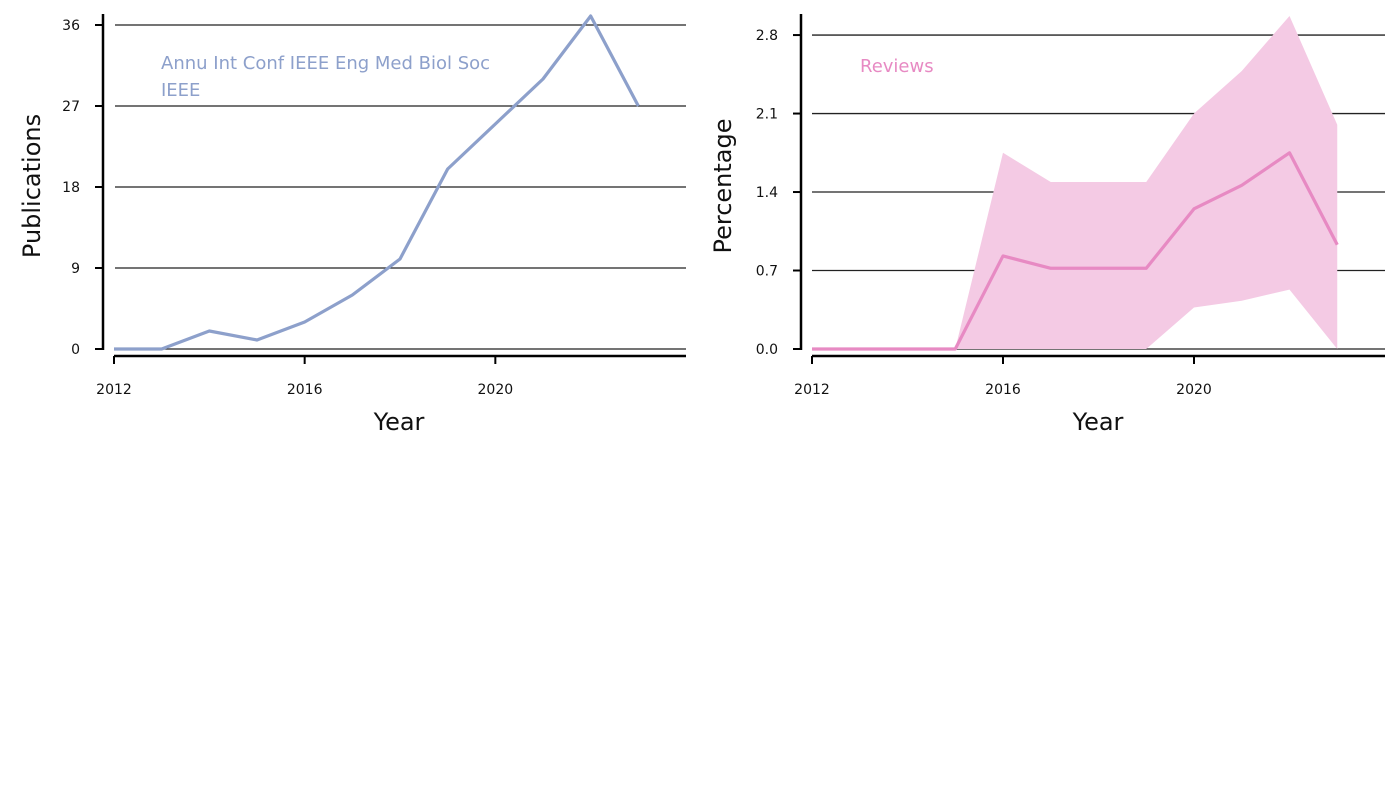  Describe the element at coordinates (32, 186) in the screenshot. I see `publications-y-axis-label: Publications` at that location.